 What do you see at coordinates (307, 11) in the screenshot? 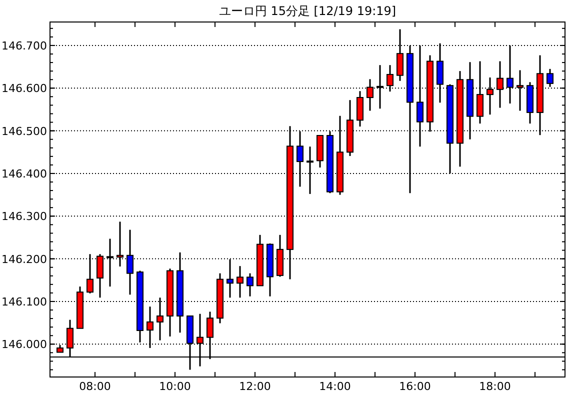
I see `chart-title: ユーロ円 15分足 [12/19 19:19]` at bounding box center [307, 11].